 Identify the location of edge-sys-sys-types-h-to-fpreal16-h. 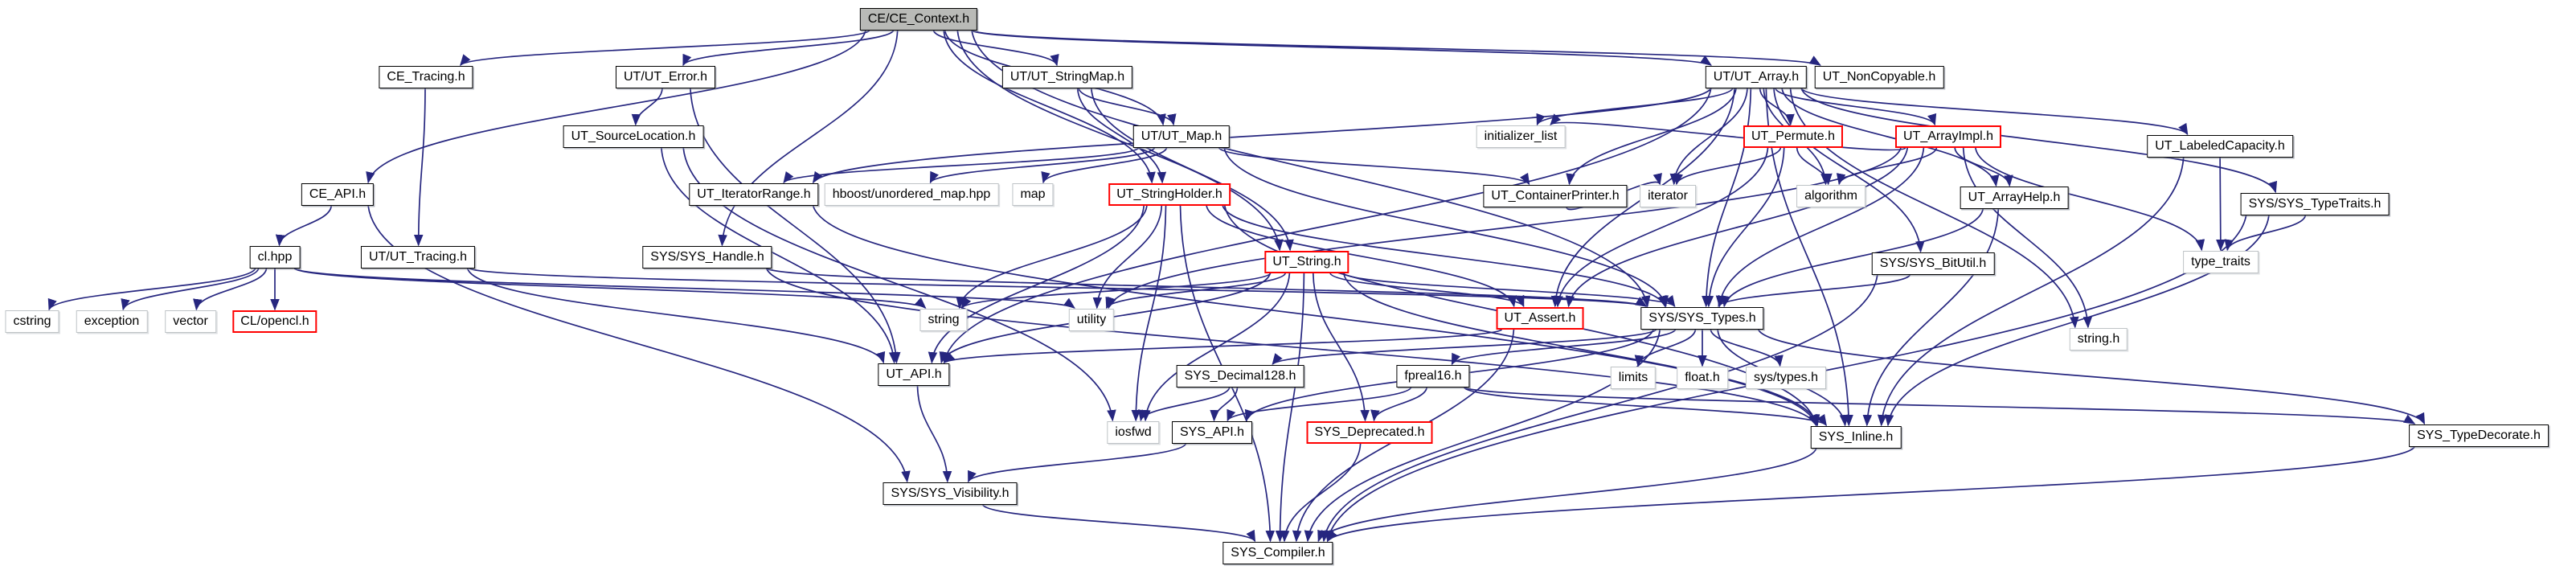
(1564, 347).